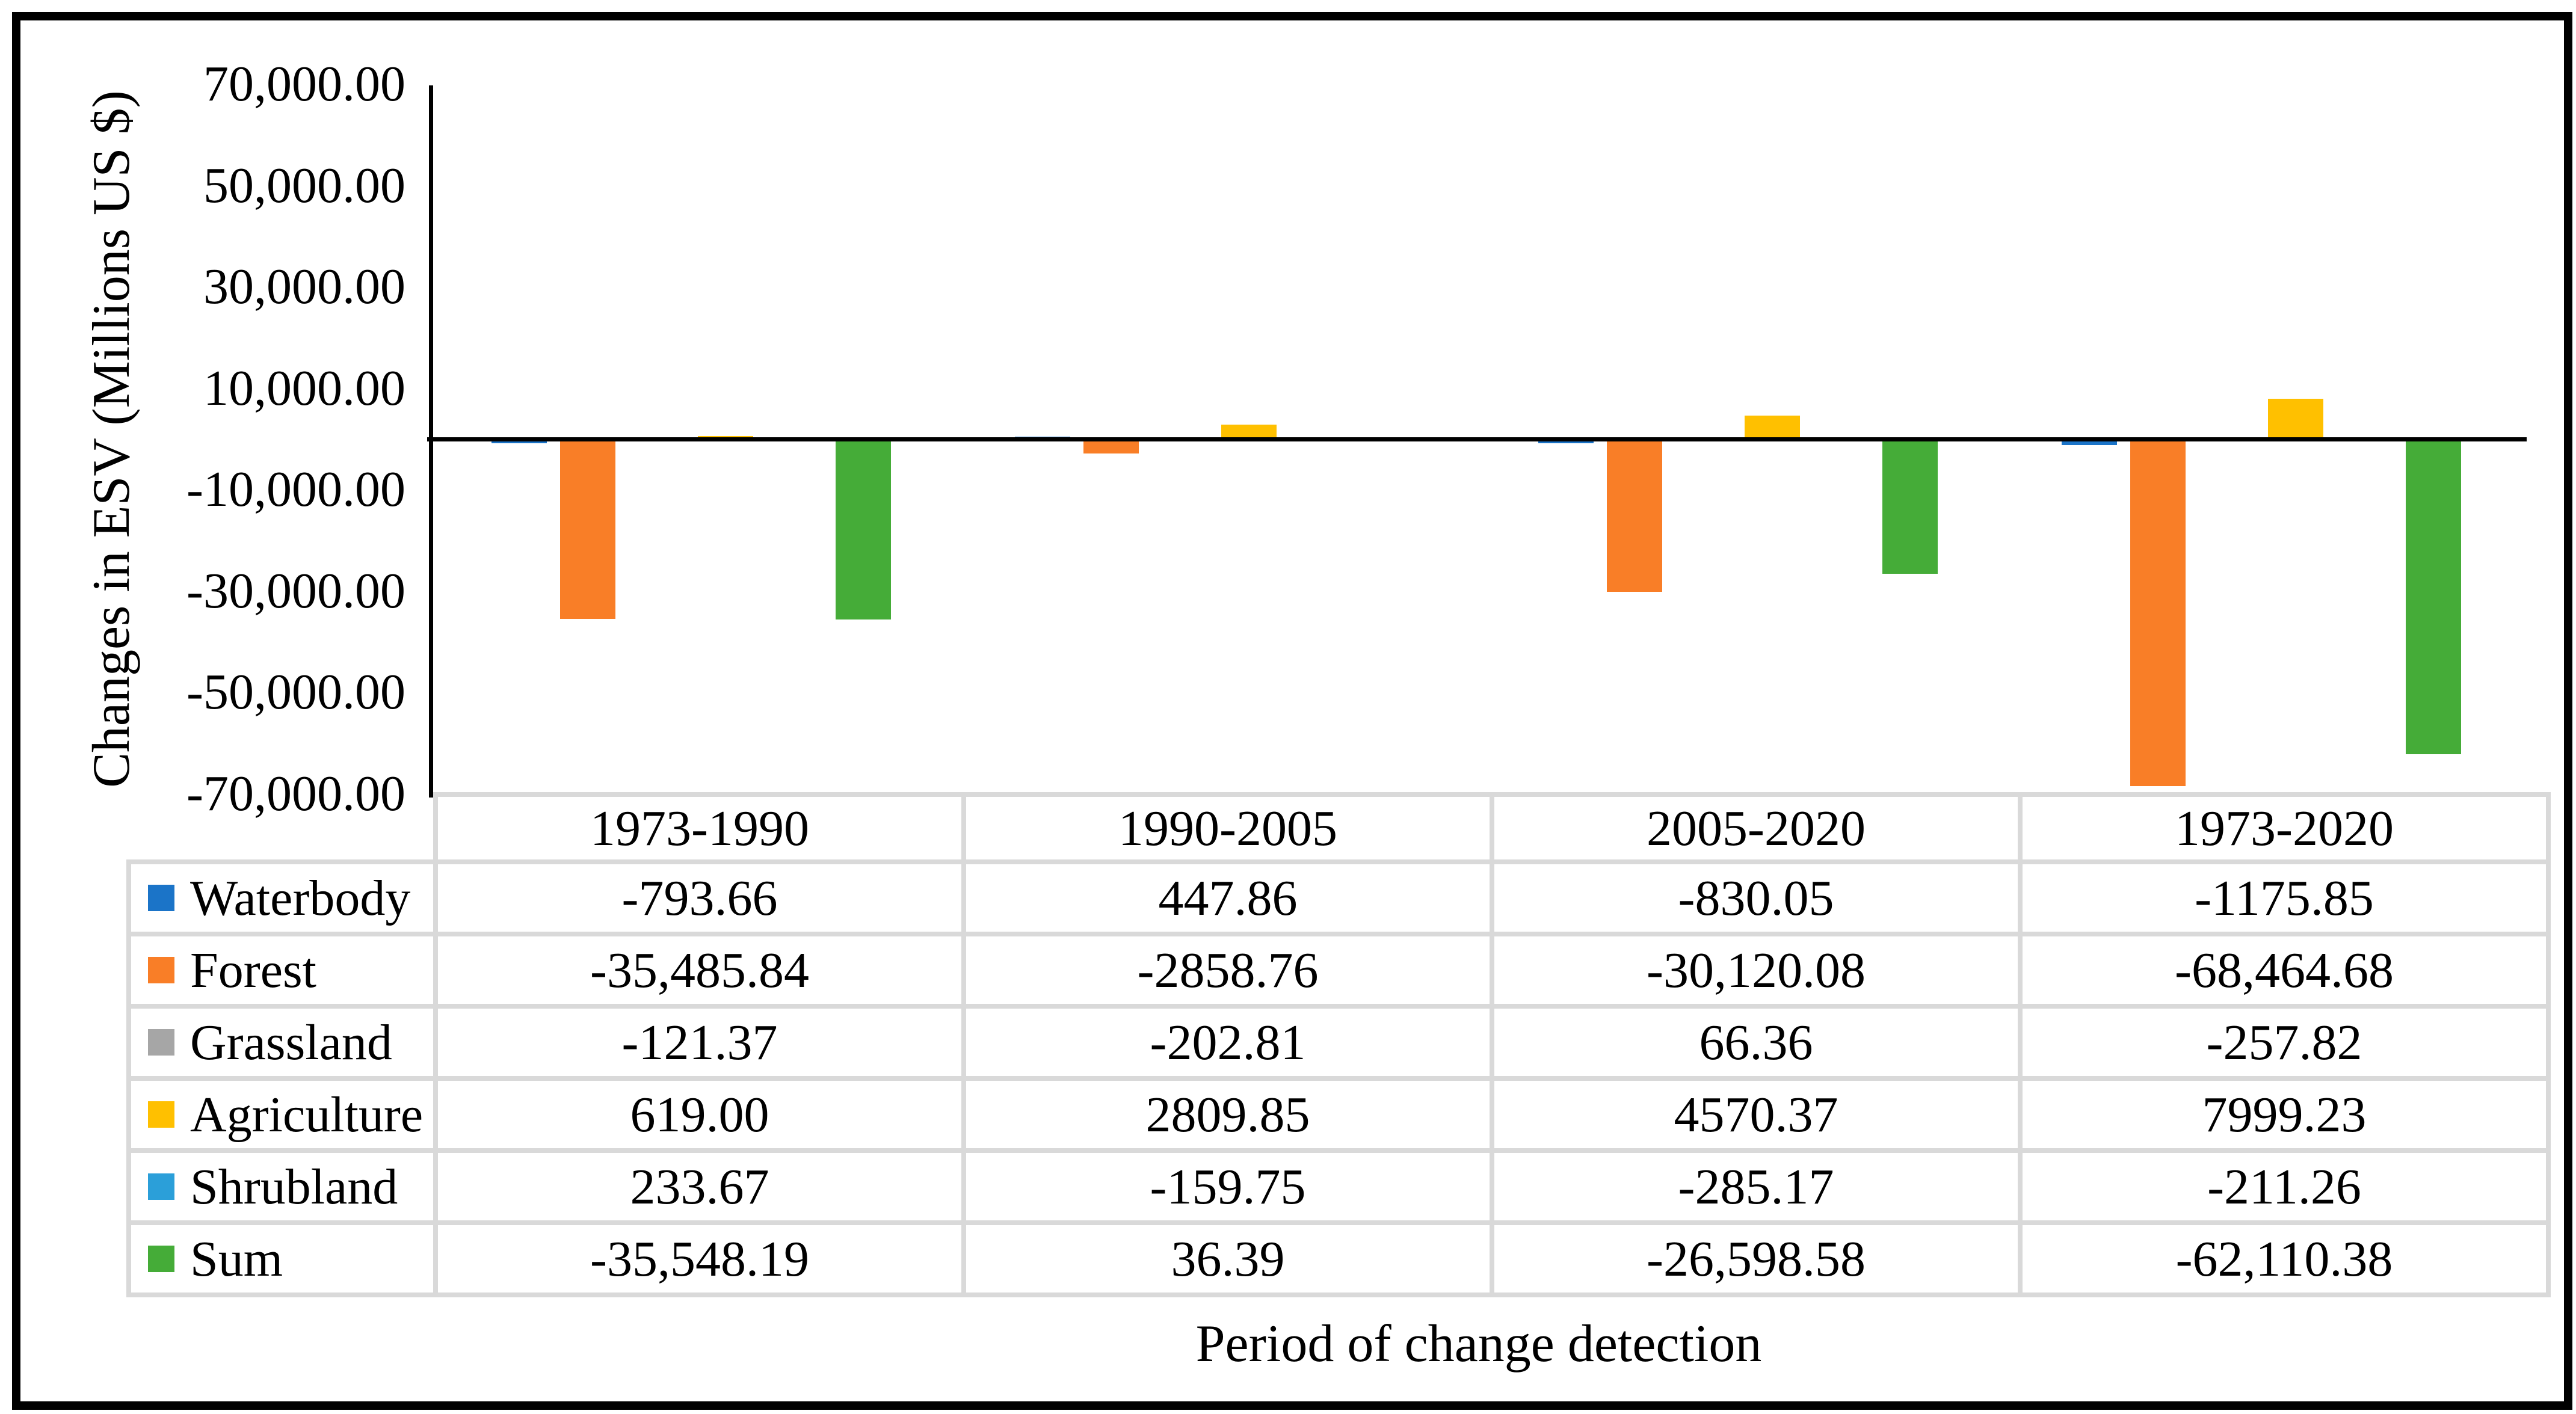  Describe the element at coordinates (2296, 418) in the screenshot. I see `bar-agriculture-1973-2020` at that location.